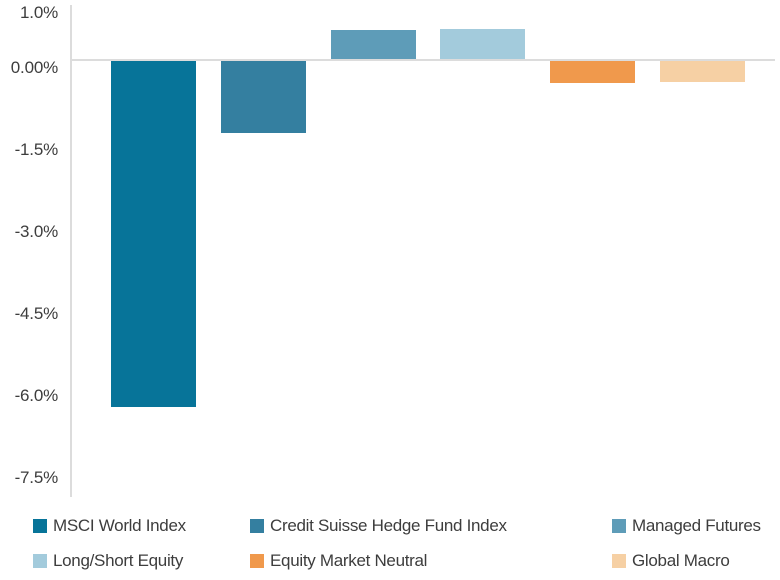 This screenshot has height=580, width=780. What do you see at coordinates (482, 44) in the screenshot?
I see `bar-long-short-equity` at bounding box center [482, 44].